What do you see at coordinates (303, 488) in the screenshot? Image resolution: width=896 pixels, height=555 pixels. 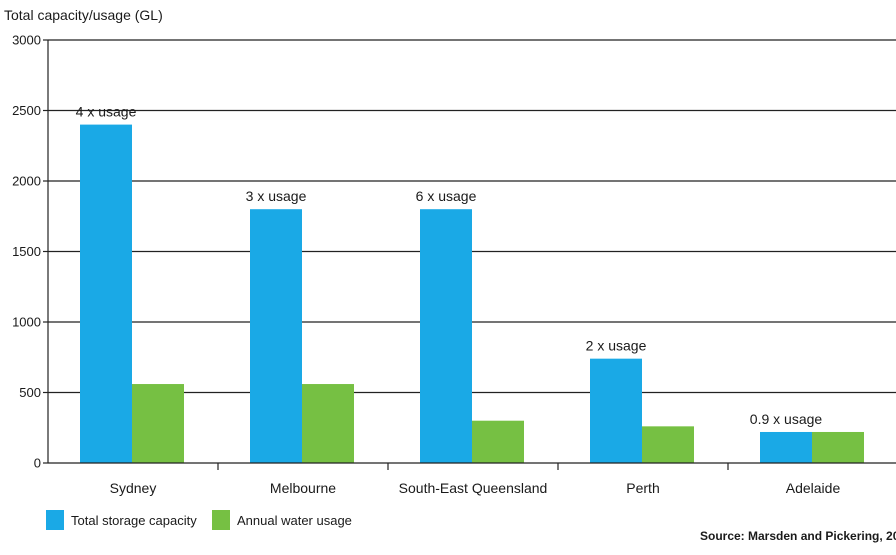 I see `category-label-melbourne: Melbourne` at bounding box center [303, 488].